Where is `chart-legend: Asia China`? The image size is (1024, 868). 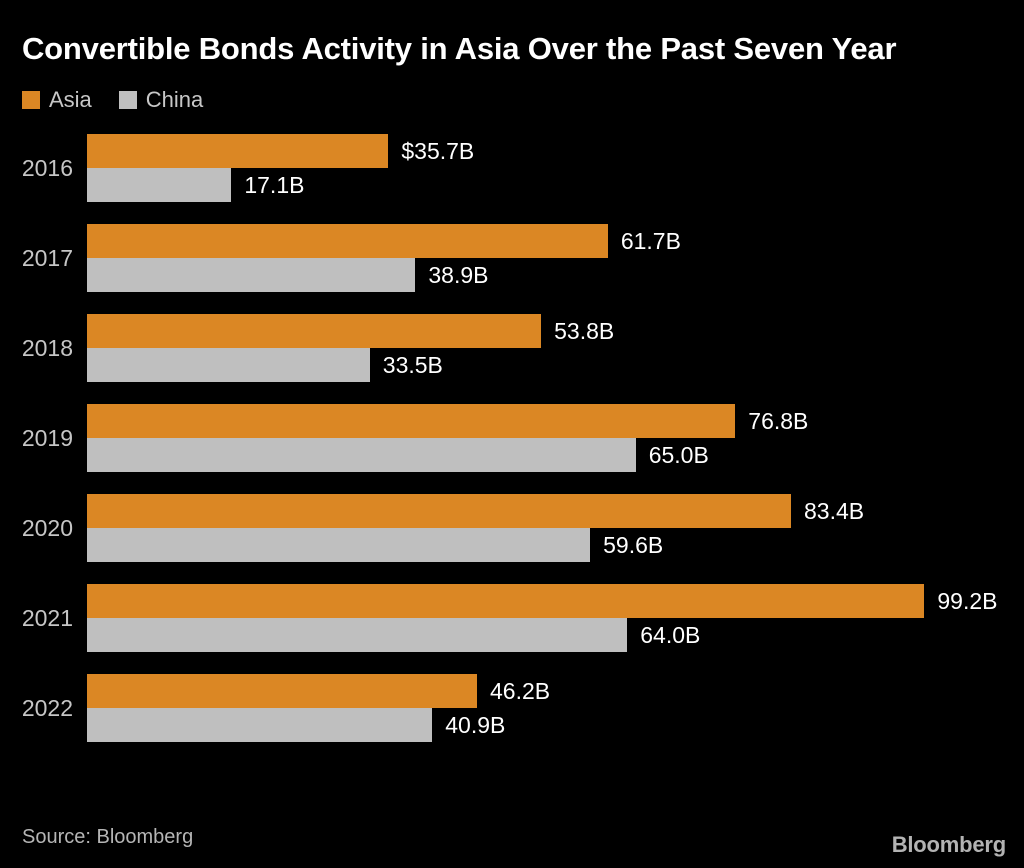 chart-legend: Asia China is located at coordinates (112, 100).